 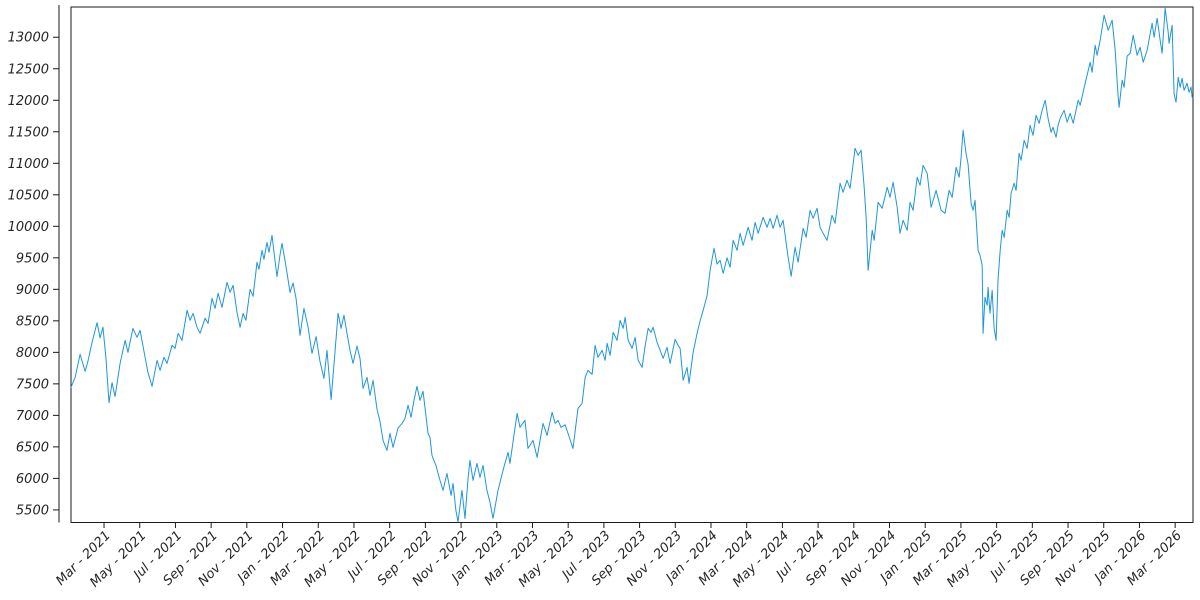 What do you see at coordinates (28, 69) in the screenshot?
I see `y-tick-label: 12500` at bounding box center [28, 69].